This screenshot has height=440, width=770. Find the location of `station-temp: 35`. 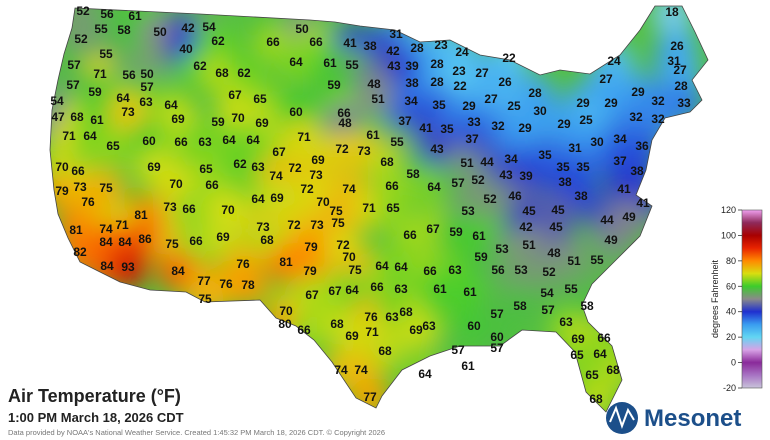

station-temp: 35 is located at coordinates (439, 105).